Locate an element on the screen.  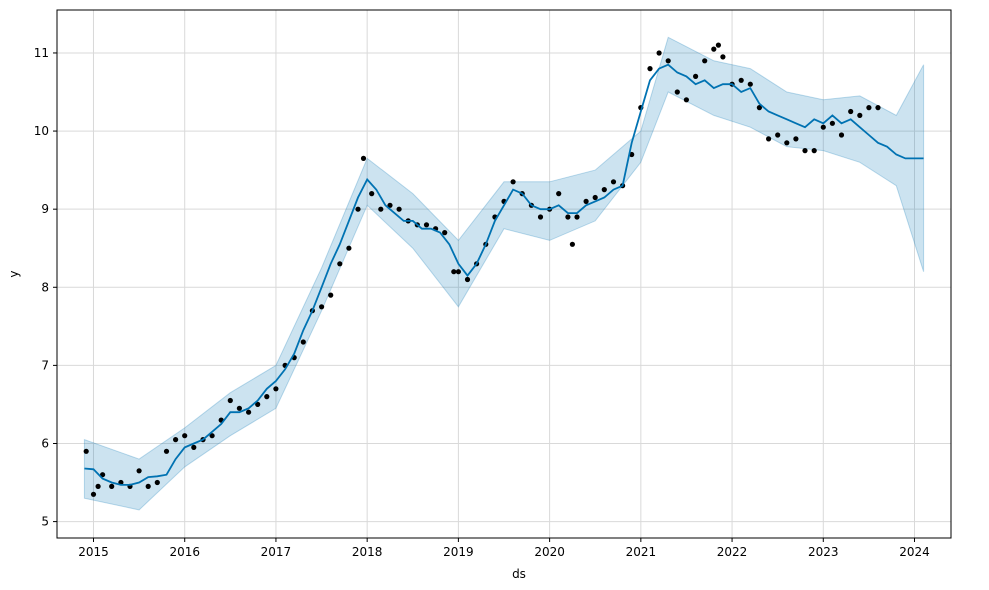
y-axis: 5 6 7 8 9 10 11 is located at coordinates (45, 287).